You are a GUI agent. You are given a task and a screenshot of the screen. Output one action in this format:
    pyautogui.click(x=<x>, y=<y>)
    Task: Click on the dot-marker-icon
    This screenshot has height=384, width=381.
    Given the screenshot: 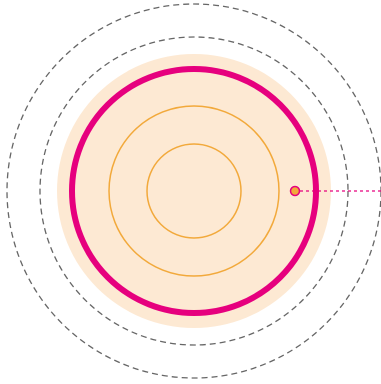 What is the action you would take?
    pyautogui.click(x=295, y=191)
    